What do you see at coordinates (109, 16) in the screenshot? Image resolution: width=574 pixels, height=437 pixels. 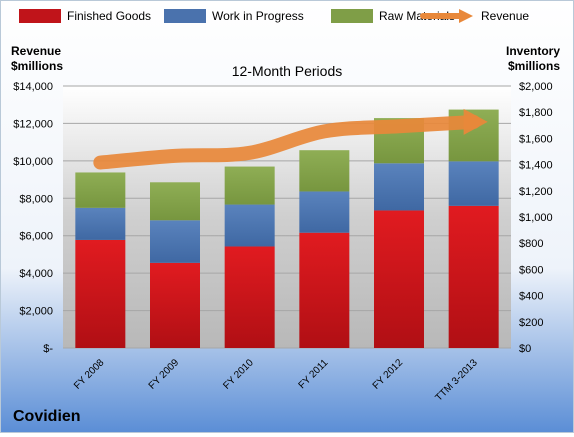 I see `legend-label: Finished Goods` at bounding box center [109, 16].